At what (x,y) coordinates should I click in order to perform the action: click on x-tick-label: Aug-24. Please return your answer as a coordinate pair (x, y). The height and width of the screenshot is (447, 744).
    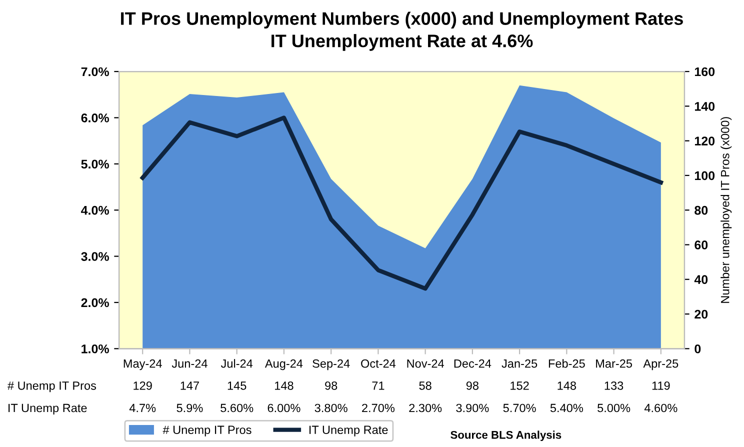
    Looking at the image, I should click on (283, 364).